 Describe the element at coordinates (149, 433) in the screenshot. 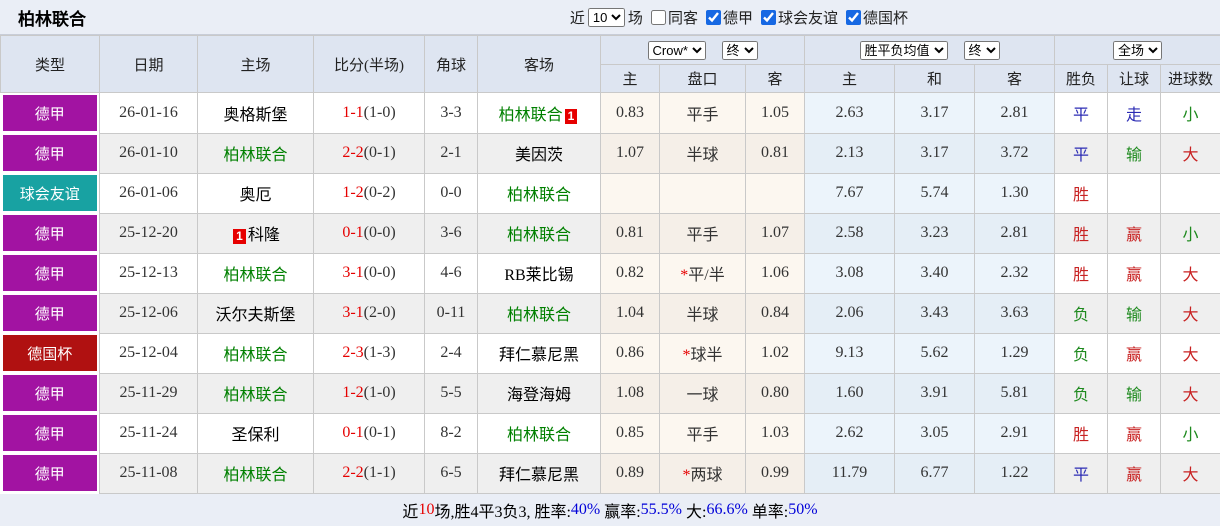

I see `date-cell: 25-11-24` at that location.